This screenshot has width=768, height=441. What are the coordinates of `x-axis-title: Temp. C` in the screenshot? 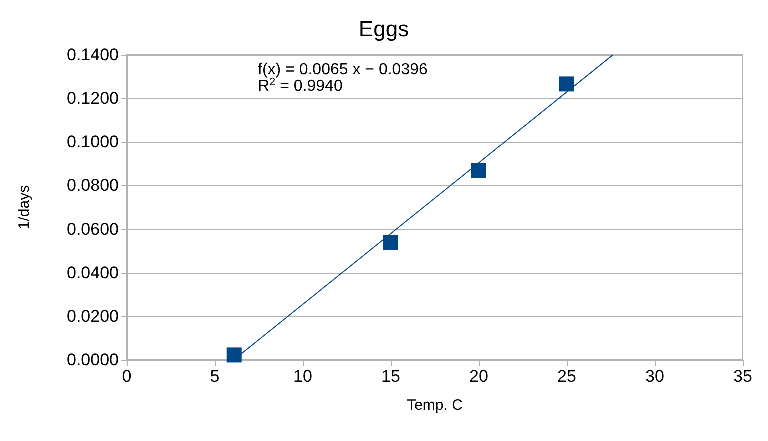 It's located at (435, 405).